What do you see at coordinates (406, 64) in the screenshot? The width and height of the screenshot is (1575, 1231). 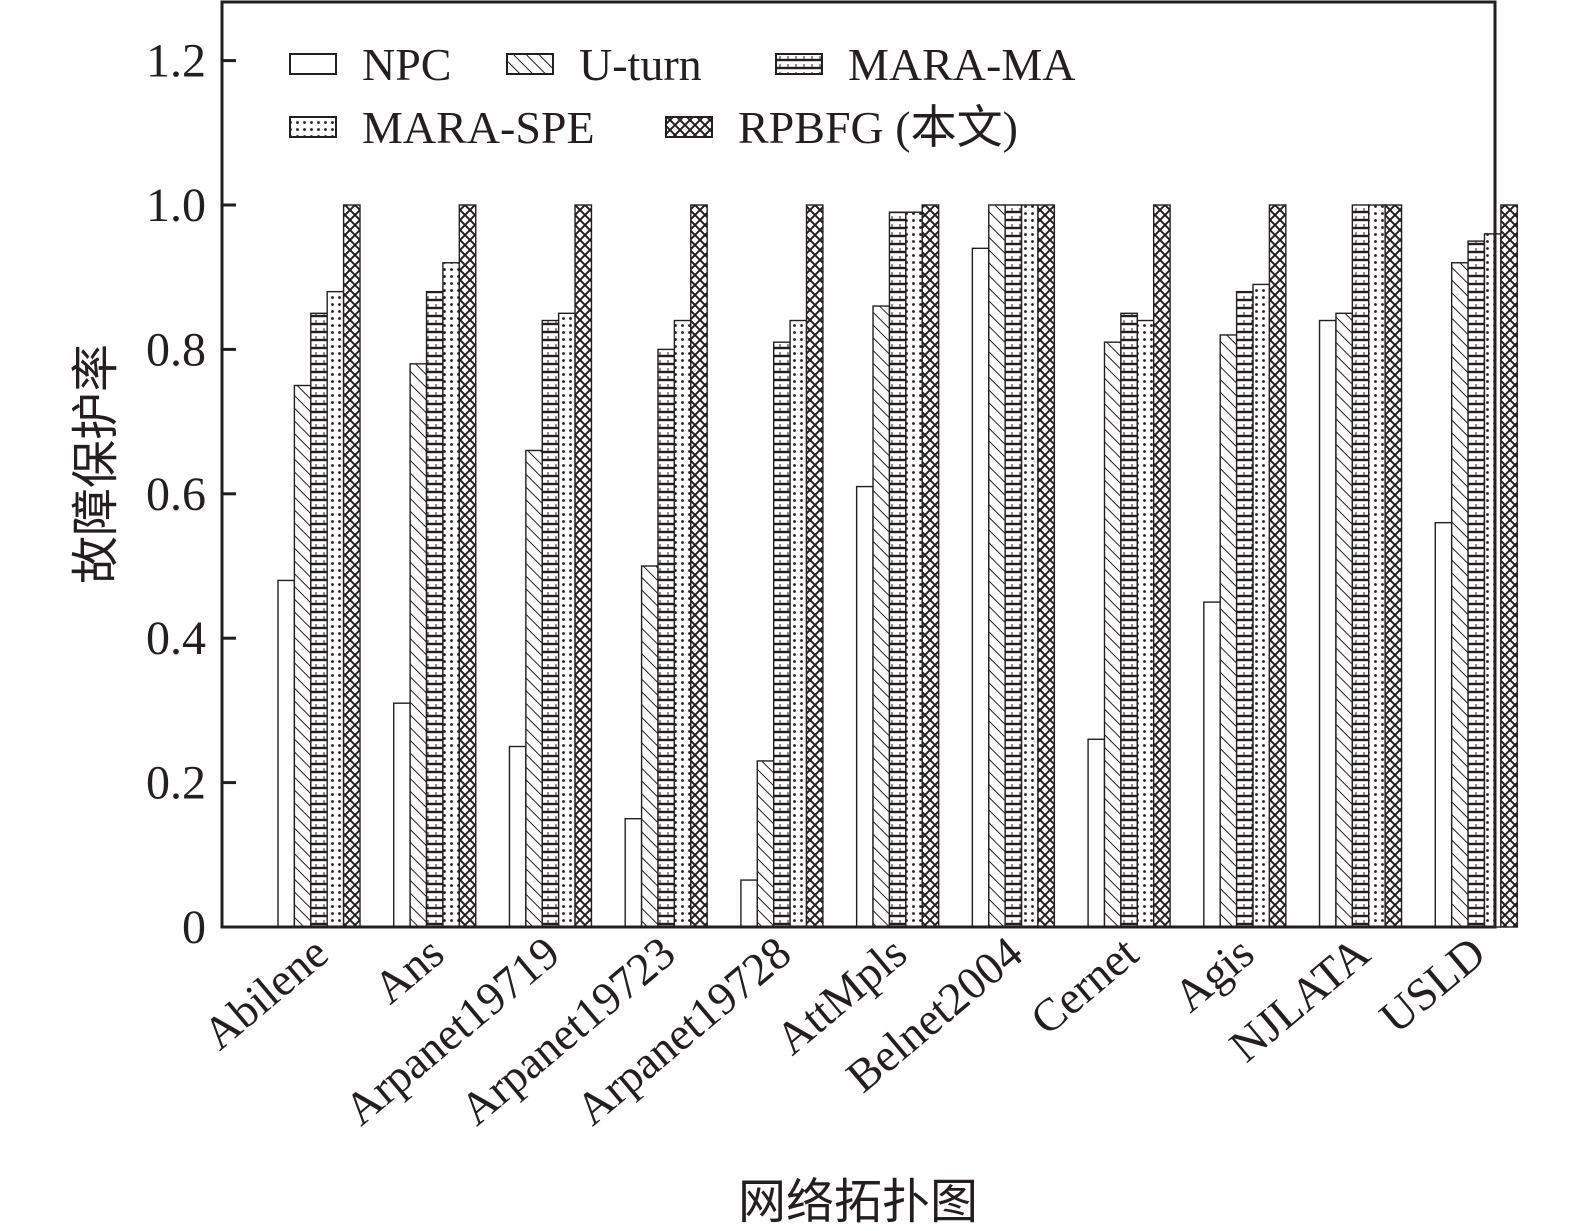 I see `legend-label: NPC` at bounding box center [406, 64].